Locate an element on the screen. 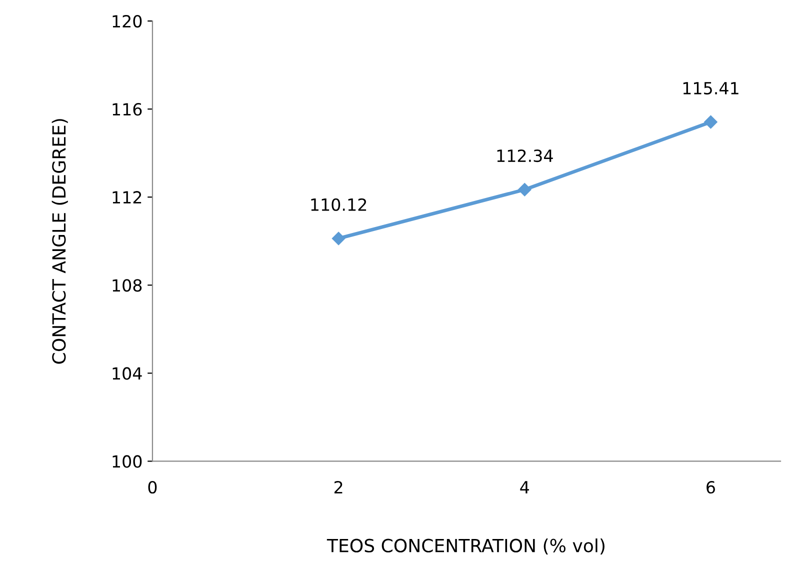 This screenshot has height=568, width=790. y-tick-label: 104 is located at coordinates (127, 373).